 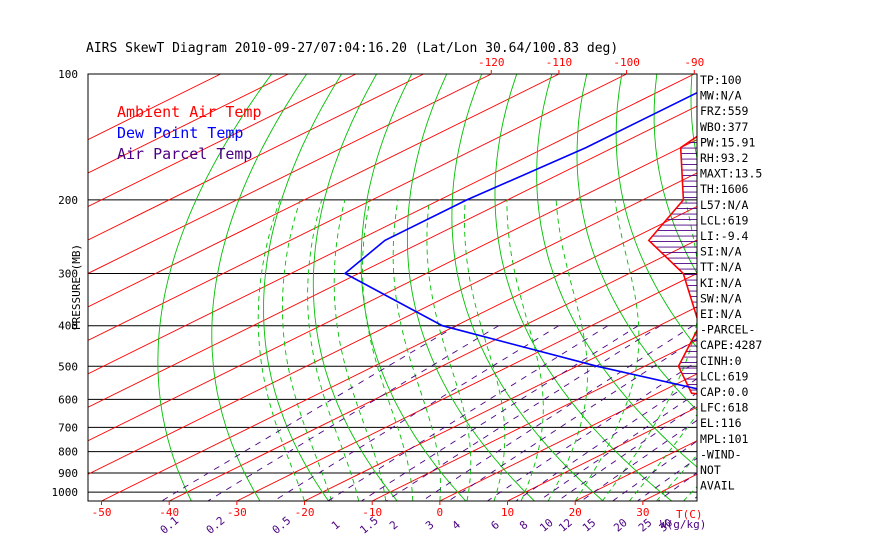 What do you see at coordinates (237, 512) in the screenshot?
I see `bottom-temp-tick: -30` at bounding box center [237, 512].